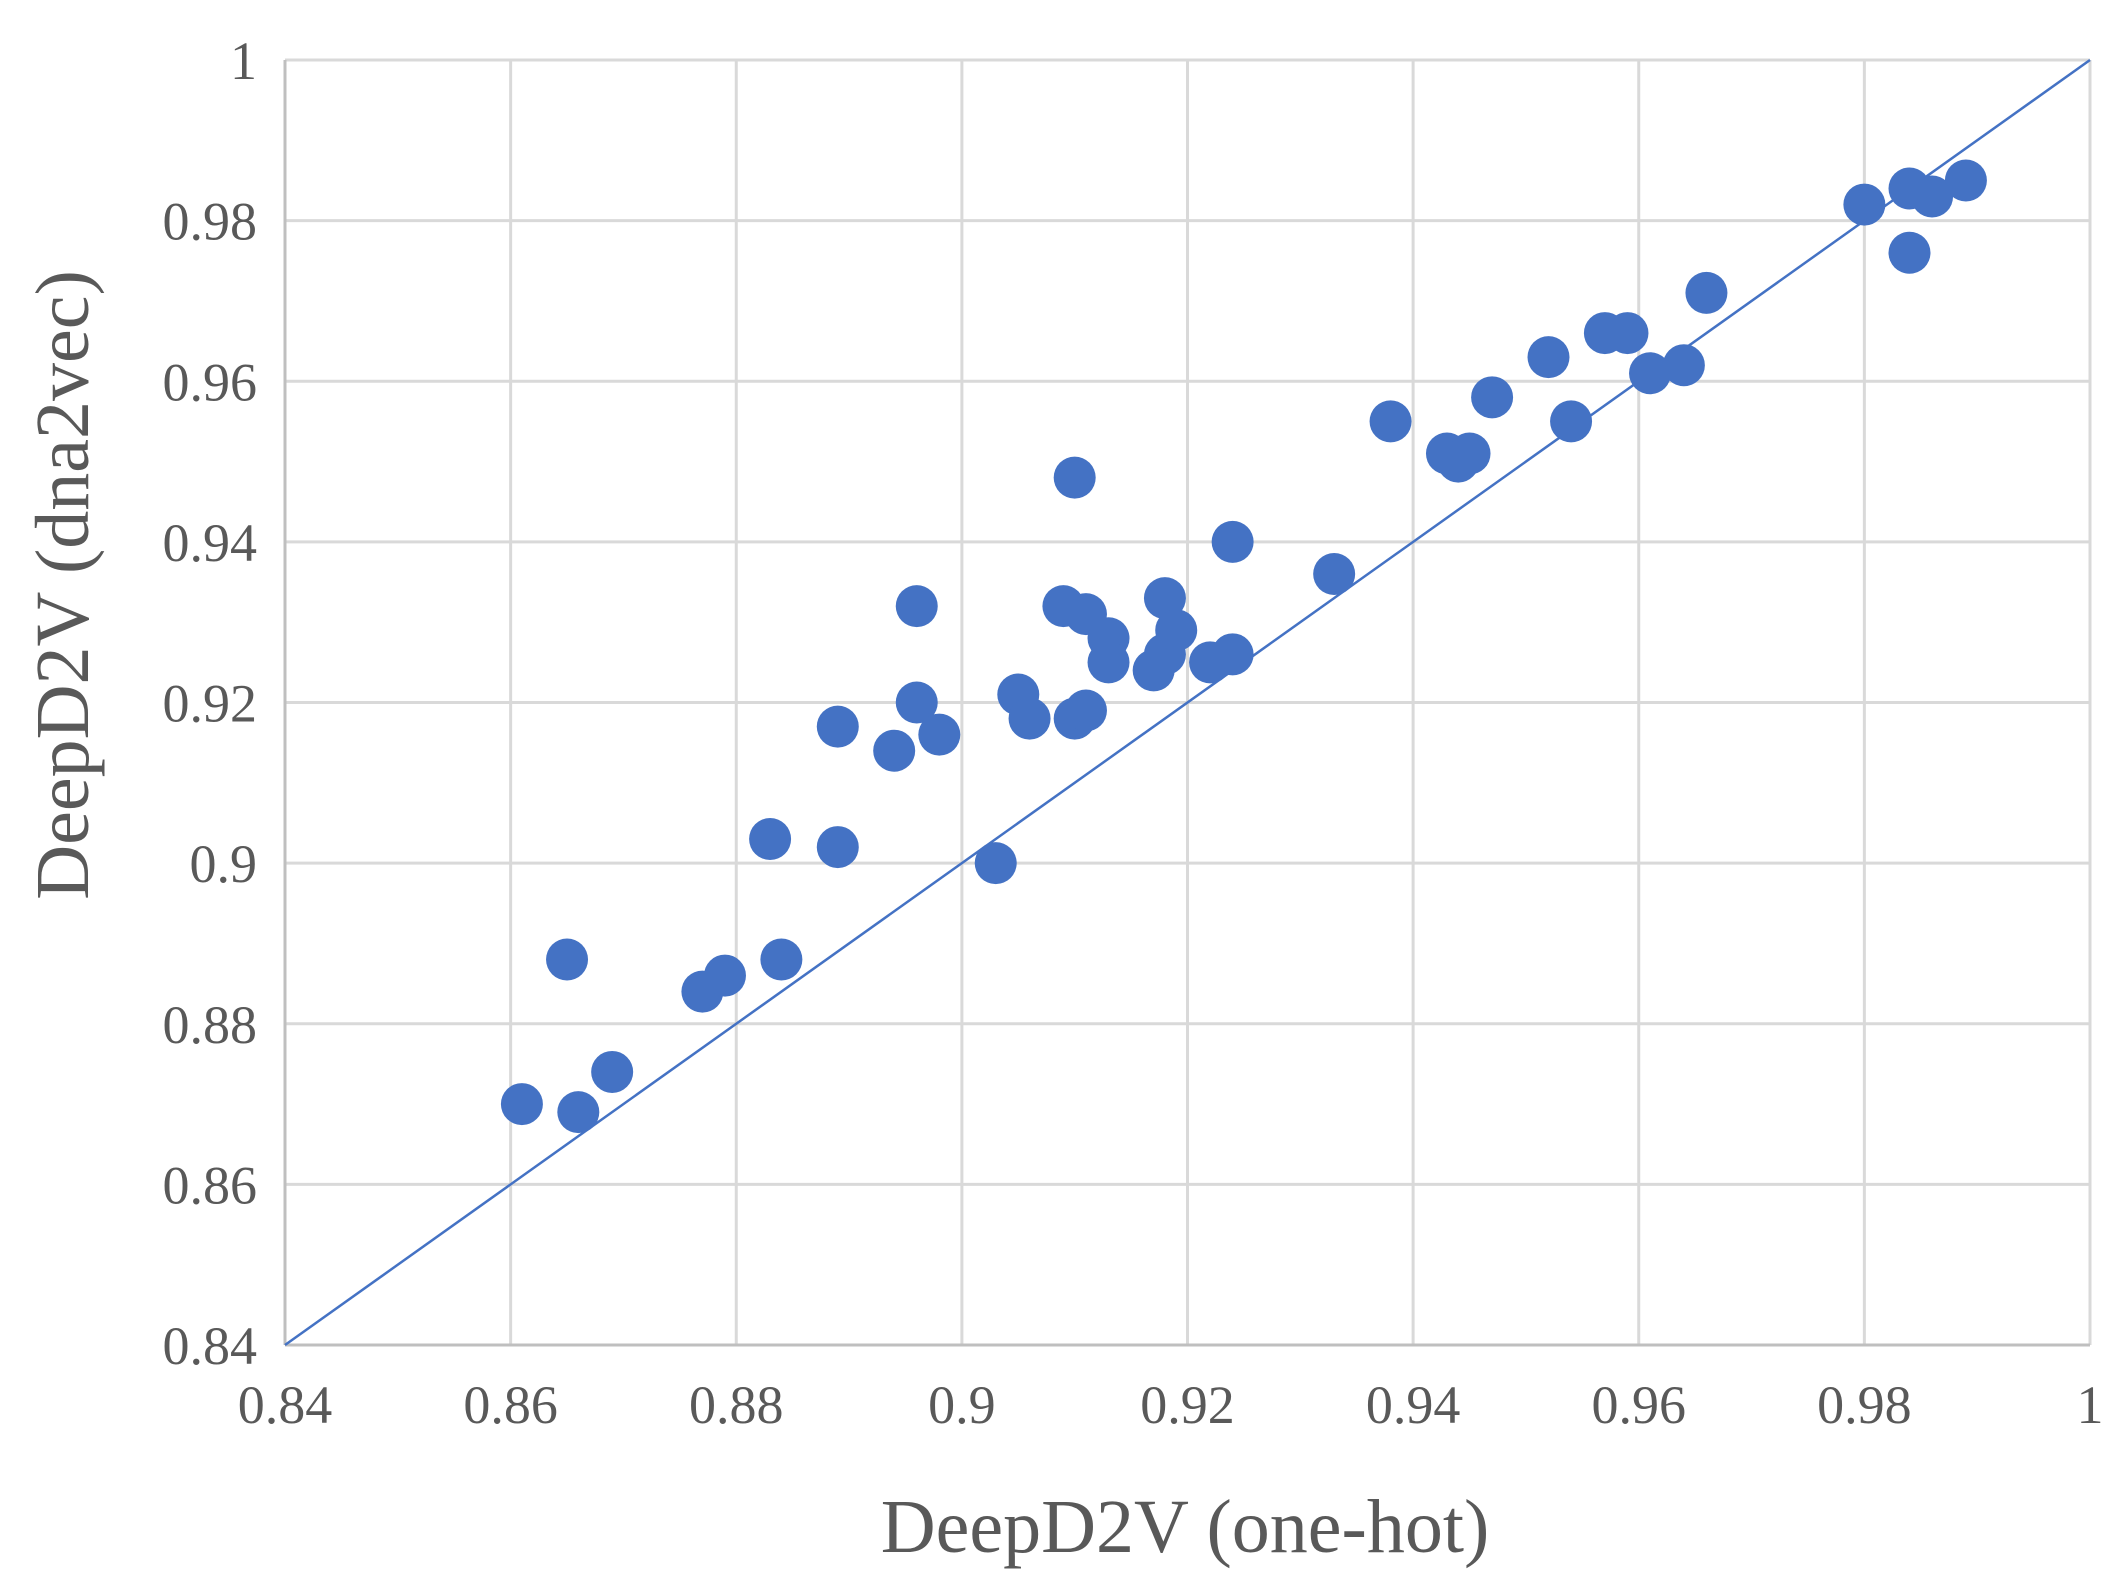 The width and height of the screenshot is (2124, 1575). Describe the element at coordinates (1639, 1405) in the screenshot. I see `x-tick-label: 0.96` at that location.